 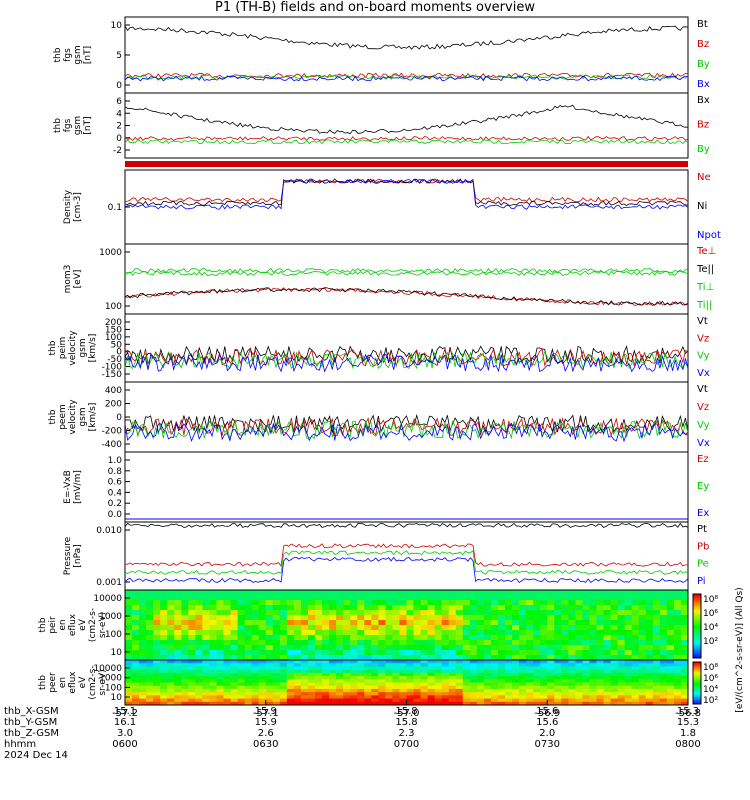 I want to click on y-tick-label: 0.1, so click(x=115, y=208).